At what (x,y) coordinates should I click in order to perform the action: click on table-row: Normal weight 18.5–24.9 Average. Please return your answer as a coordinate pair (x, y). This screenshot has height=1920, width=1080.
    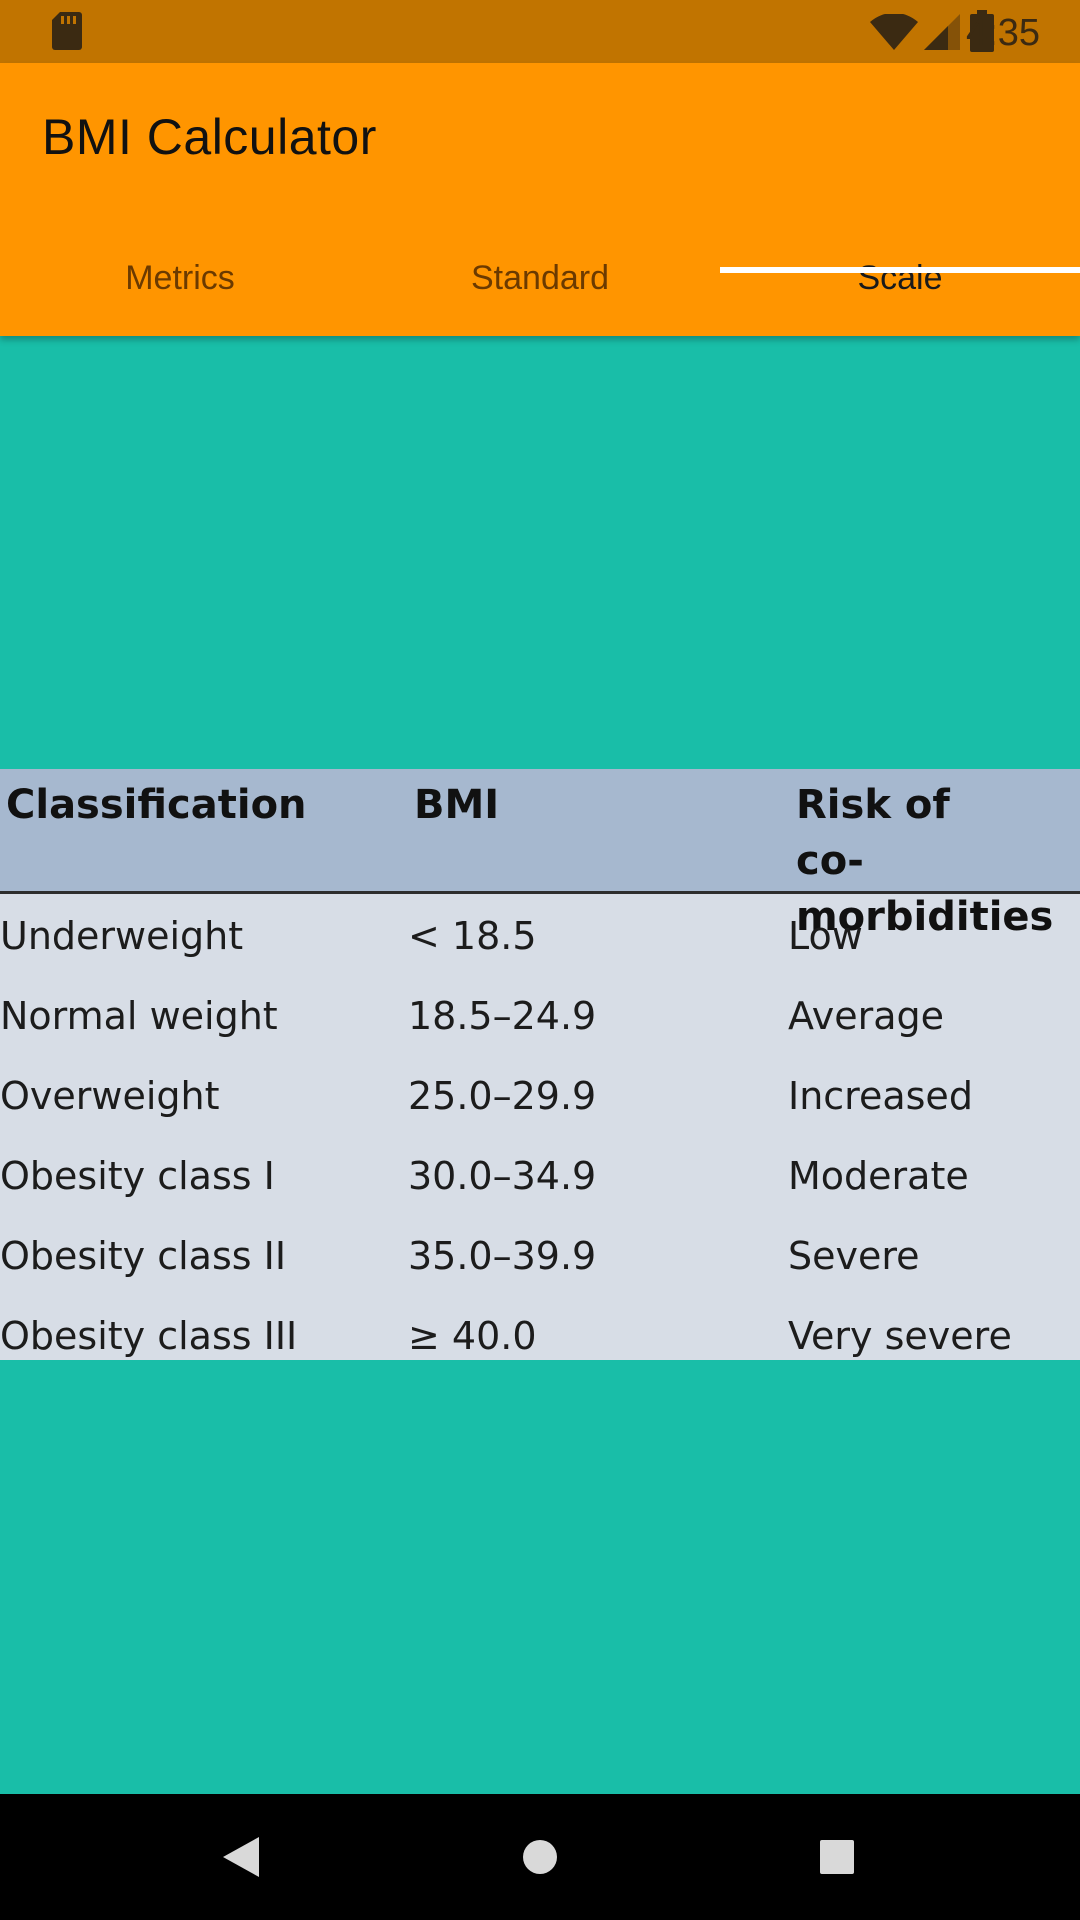
    Looking at the image, I should click on (540, 1016).